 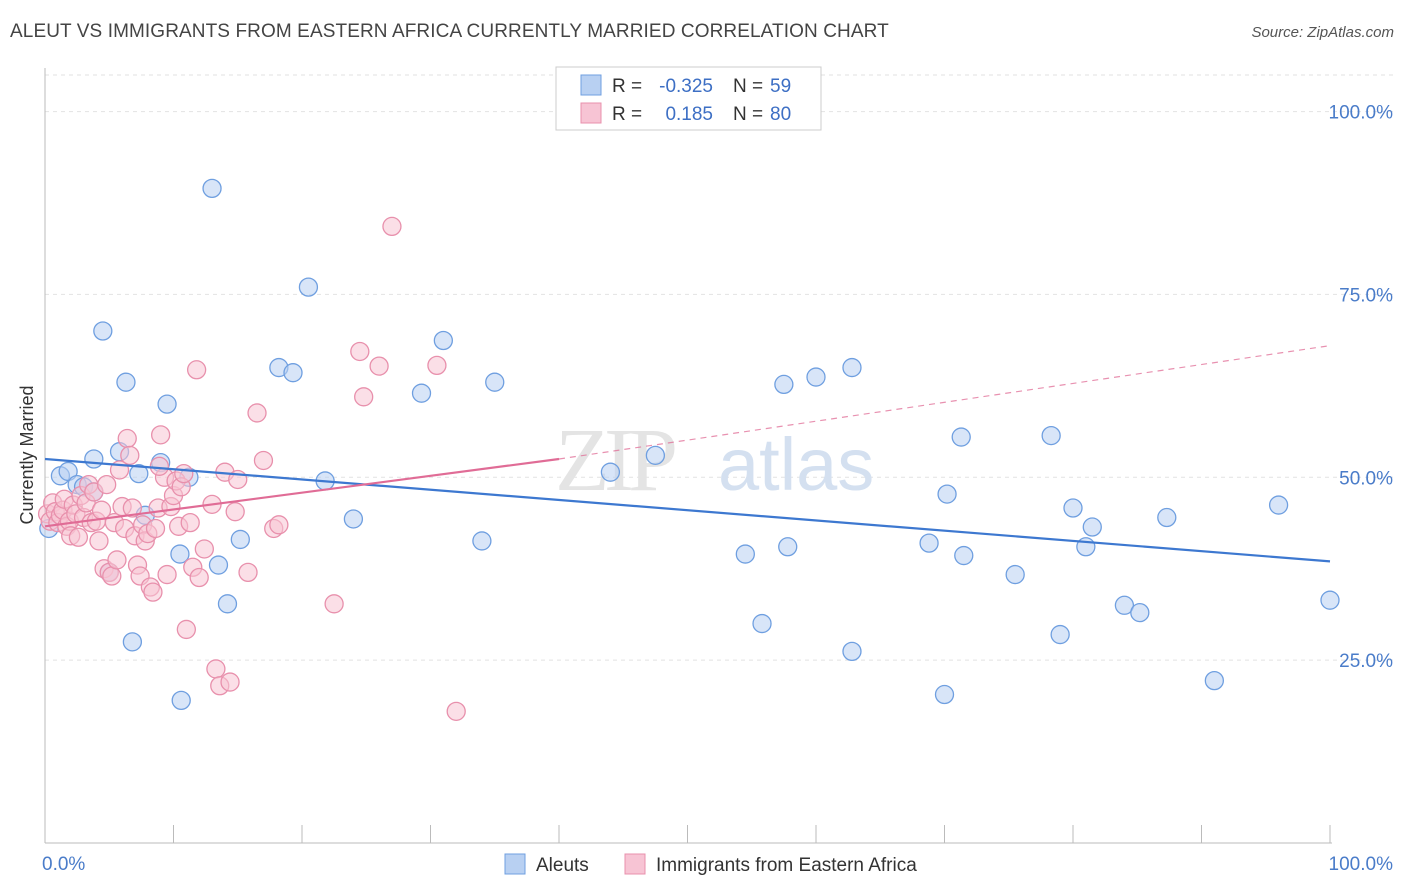 What do you see at coordinates (786, 865) in the screenshot?
I see `bottom-legend-label-immigrants: Immigrants from Eastern Africa` at bounding box center [786, 865].